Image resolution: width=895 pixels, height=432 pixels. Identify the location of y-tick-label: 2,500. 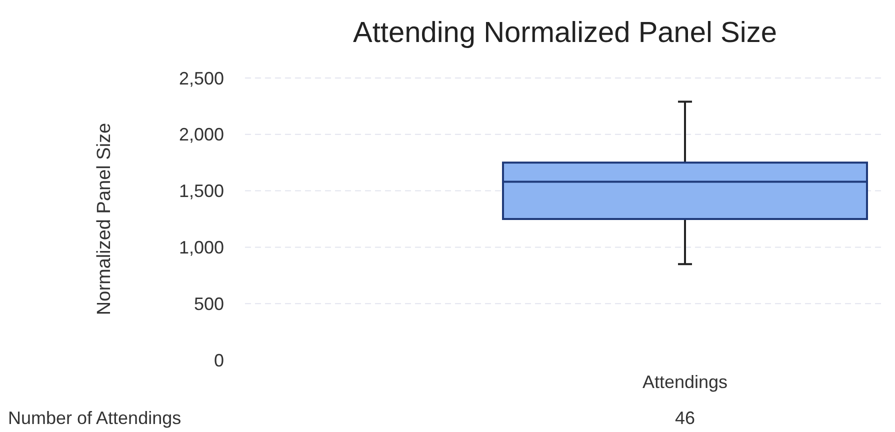
(201, 78).